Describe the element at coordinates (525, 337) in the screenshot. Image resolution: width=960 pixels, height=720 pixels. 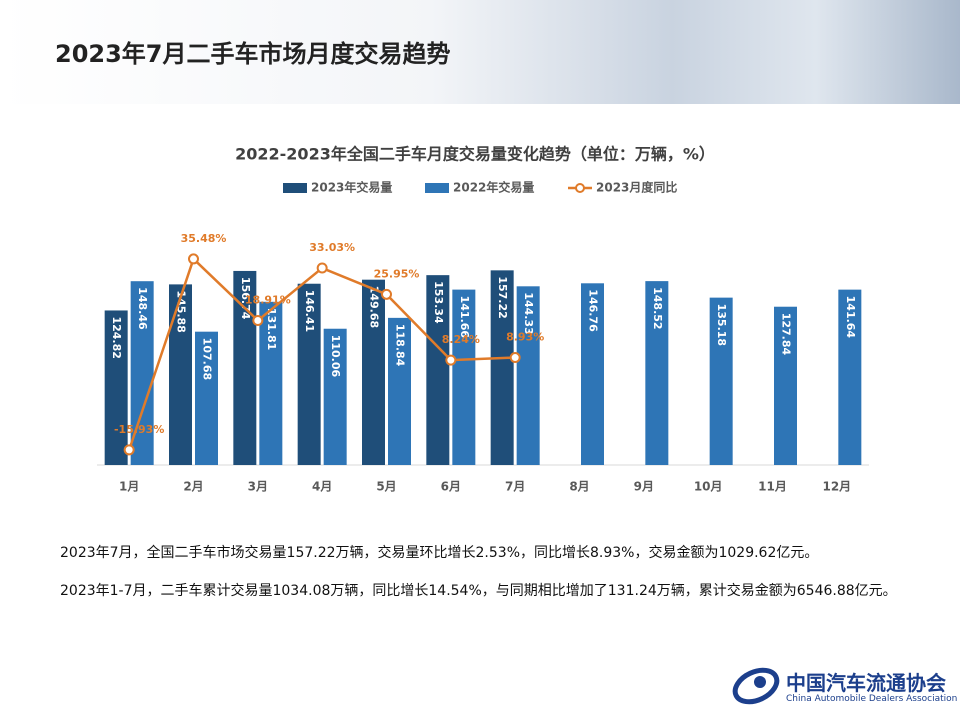
I see `line-value-label: 8.93%` at that location.